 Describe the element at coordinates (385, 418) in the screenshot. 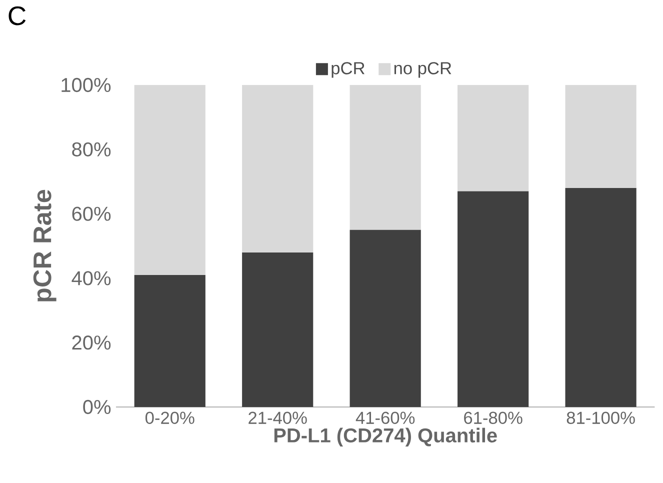

I see `x-tick-label: 41-60%` at that location.